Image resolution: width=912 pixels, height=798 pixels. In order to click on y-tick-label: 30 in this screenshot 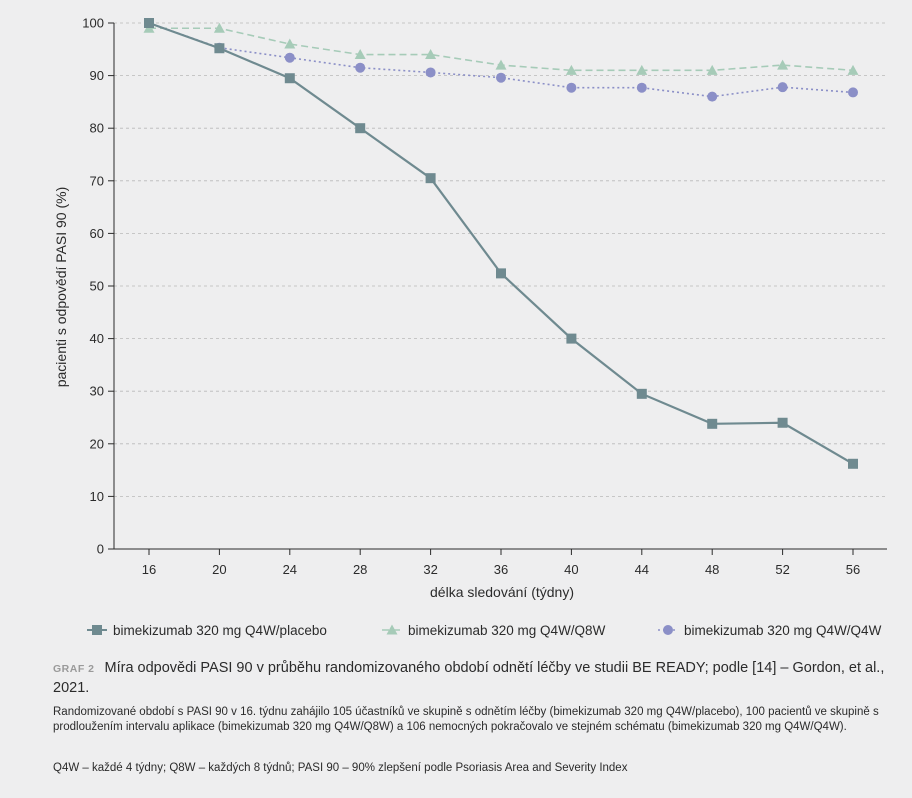, I will do `click(97, 391)`.